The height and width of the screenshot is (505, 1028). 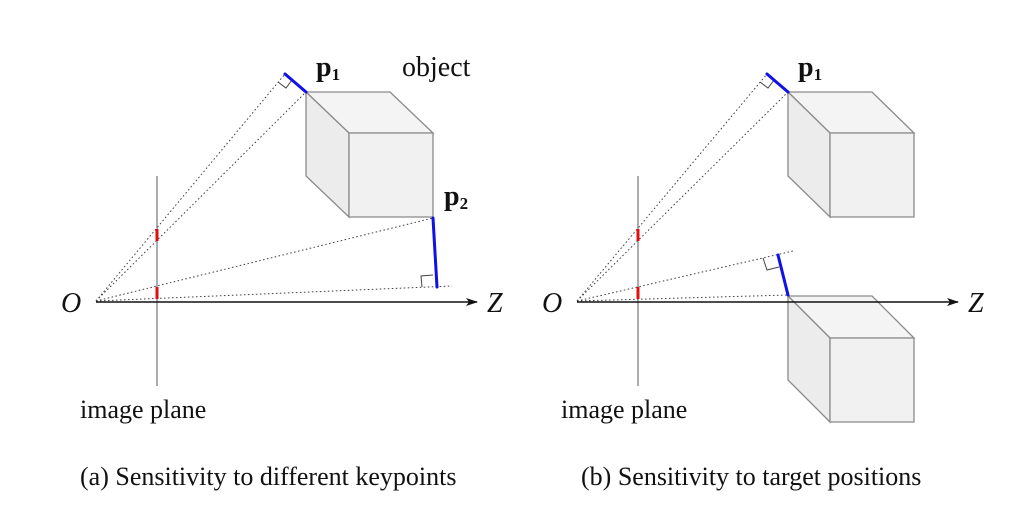 I want to click on object-cube-p1-b, so click(x=851, y=154).